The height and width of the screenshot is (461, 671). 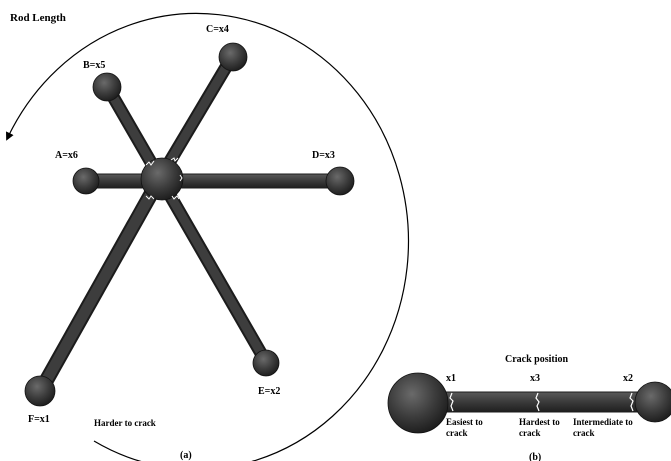 What do you see at coordinates (451, 378) in the screenshot?
I see `pos-x1: x1` at bounding box center [451, 378].